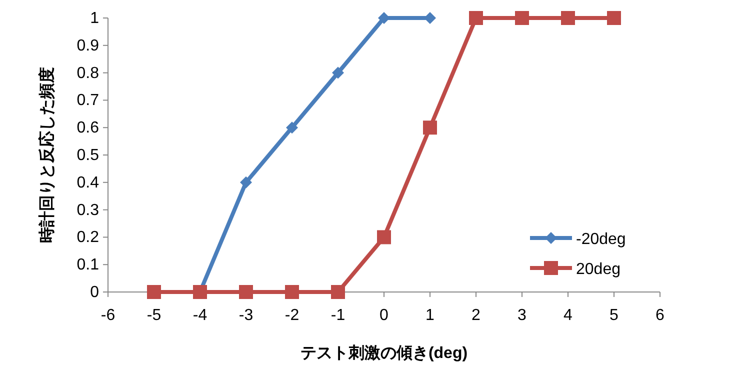  What do you see at coordinates (88, 73) in the screenshot?
I see `y-tick-label: 0.8` at bounding box center [88, 73].